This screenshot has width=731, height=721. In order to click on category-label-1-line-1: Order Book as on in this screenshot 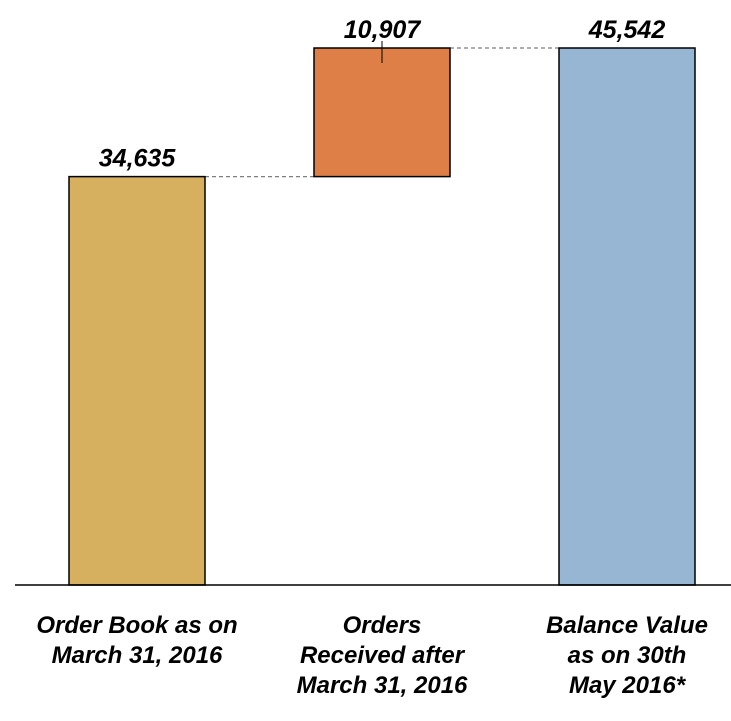, I will do `click(136, 625)`.